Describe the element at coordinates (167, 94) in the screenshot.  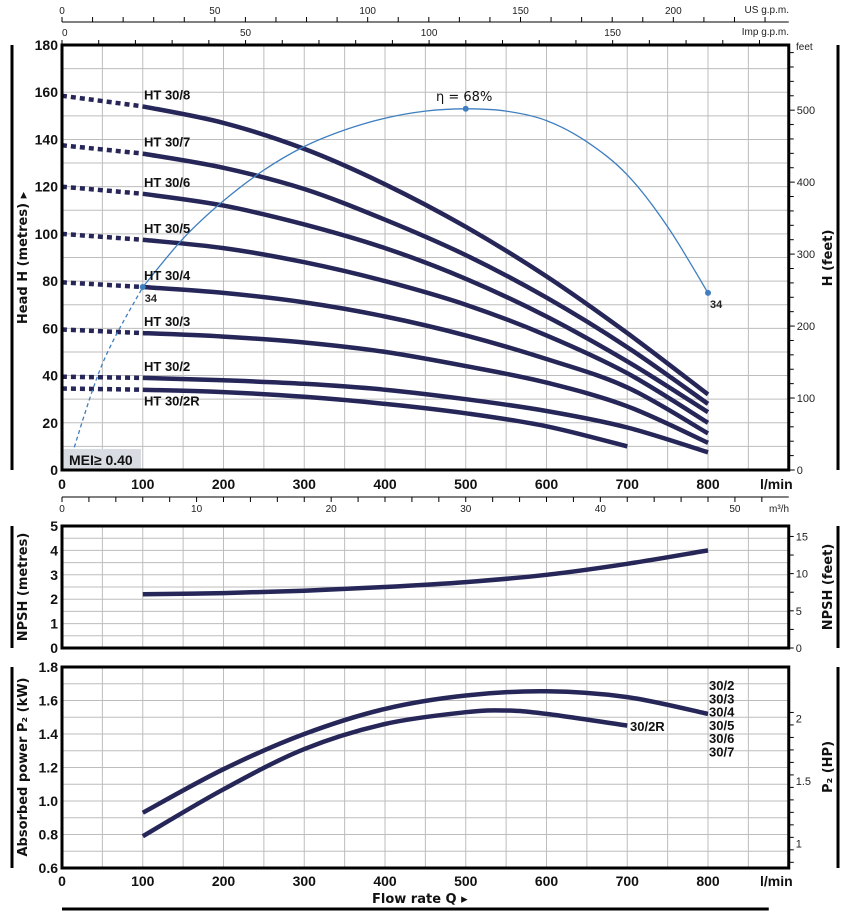
I see `head-curve-label: HT 30/8` at that location.